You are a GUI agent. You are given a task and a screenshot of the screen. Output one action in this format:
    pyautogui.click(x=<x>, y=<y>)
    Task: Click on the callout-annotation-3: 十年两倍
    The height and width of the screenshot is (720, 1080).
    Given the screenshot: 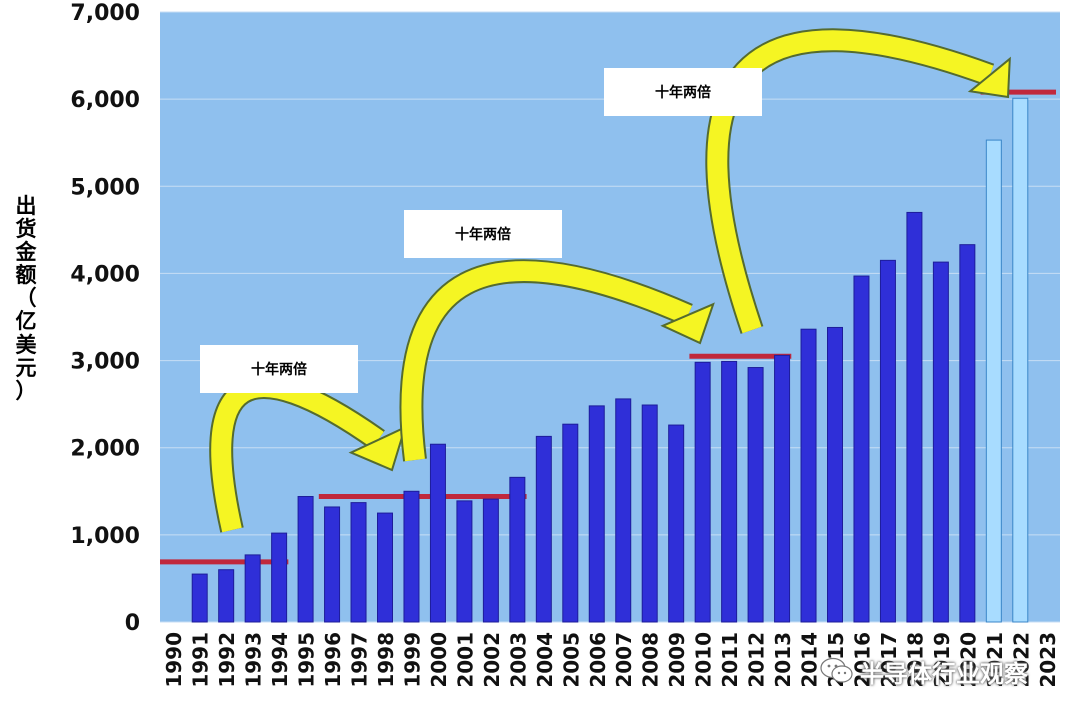 What is the action you would take?
    pyautogui.click(x=683, y=92)
    